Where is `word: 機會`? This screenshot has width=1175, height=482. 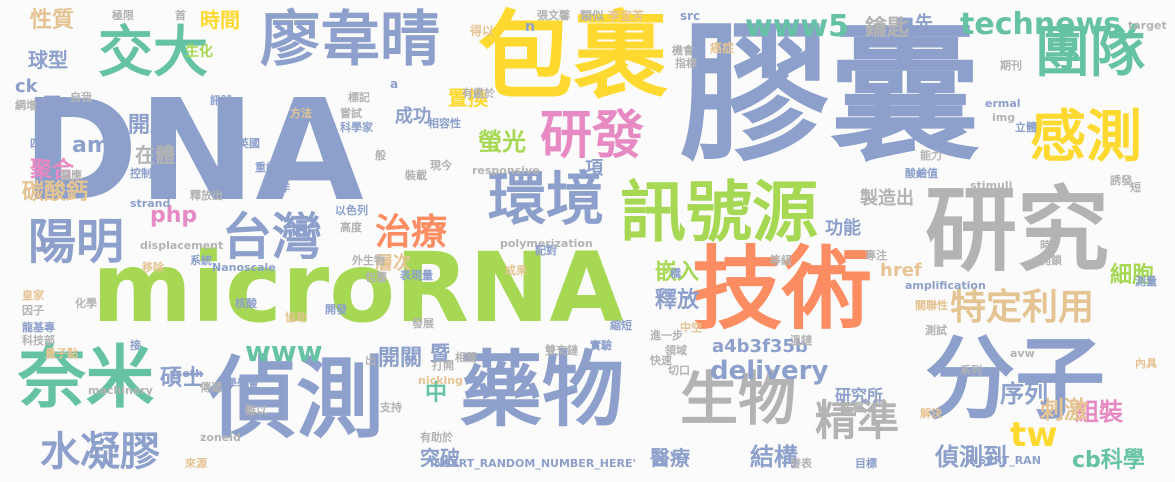
word: 機會 is located at coordinates (683, 50).